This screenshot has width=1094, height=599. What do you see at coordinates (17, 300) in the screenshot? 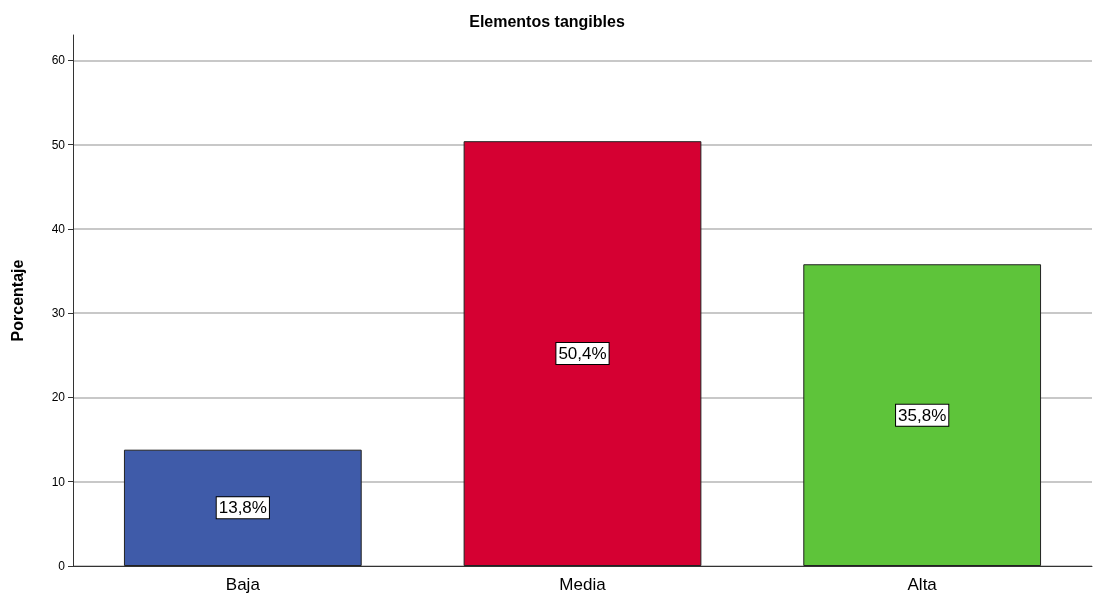
I see `y-axis-title: Porcentaje` at bounding box center [17, 300].